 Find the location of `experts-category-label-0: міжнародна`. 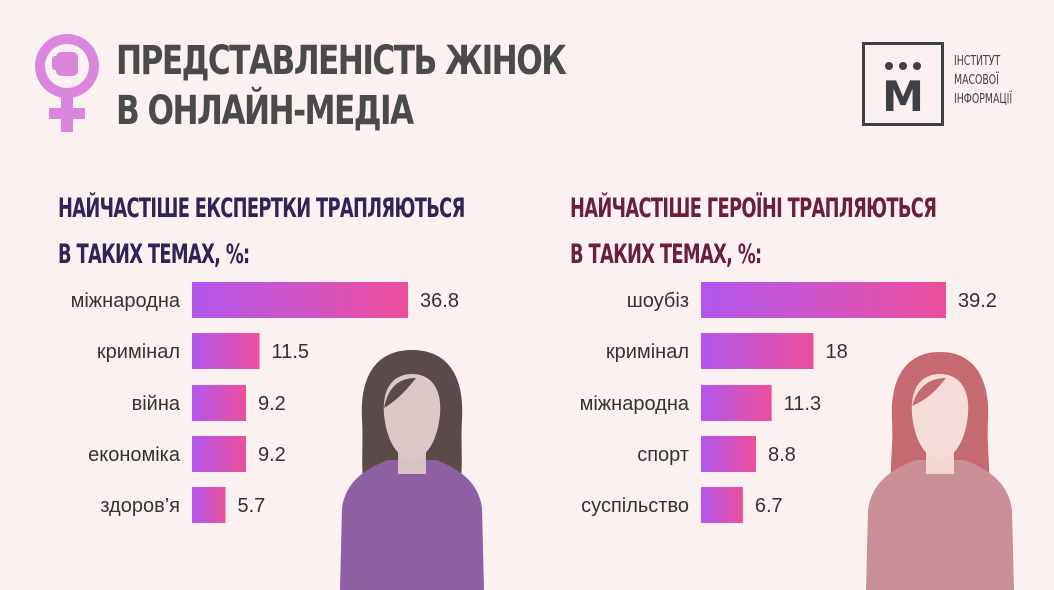

experts-category-label-0: міжнародна is located at coordinates (126, 301).